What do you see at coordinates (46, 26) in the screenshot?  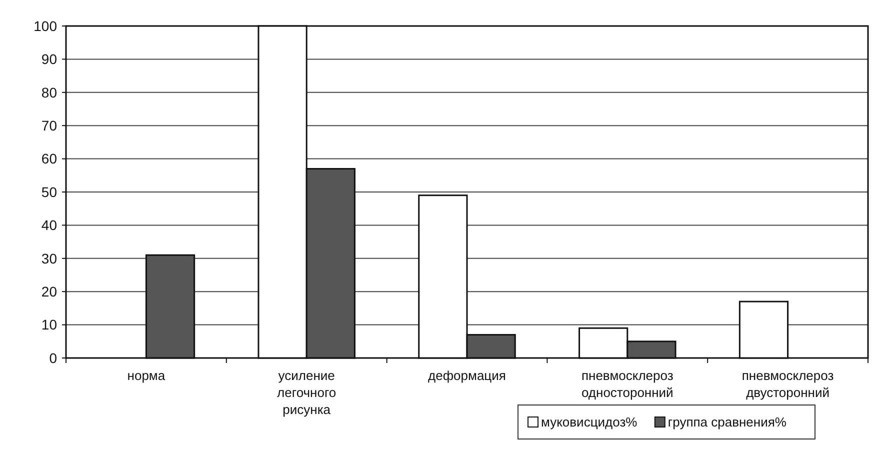 I see `y-tick-label: 100` at bounding box center [46, 26].